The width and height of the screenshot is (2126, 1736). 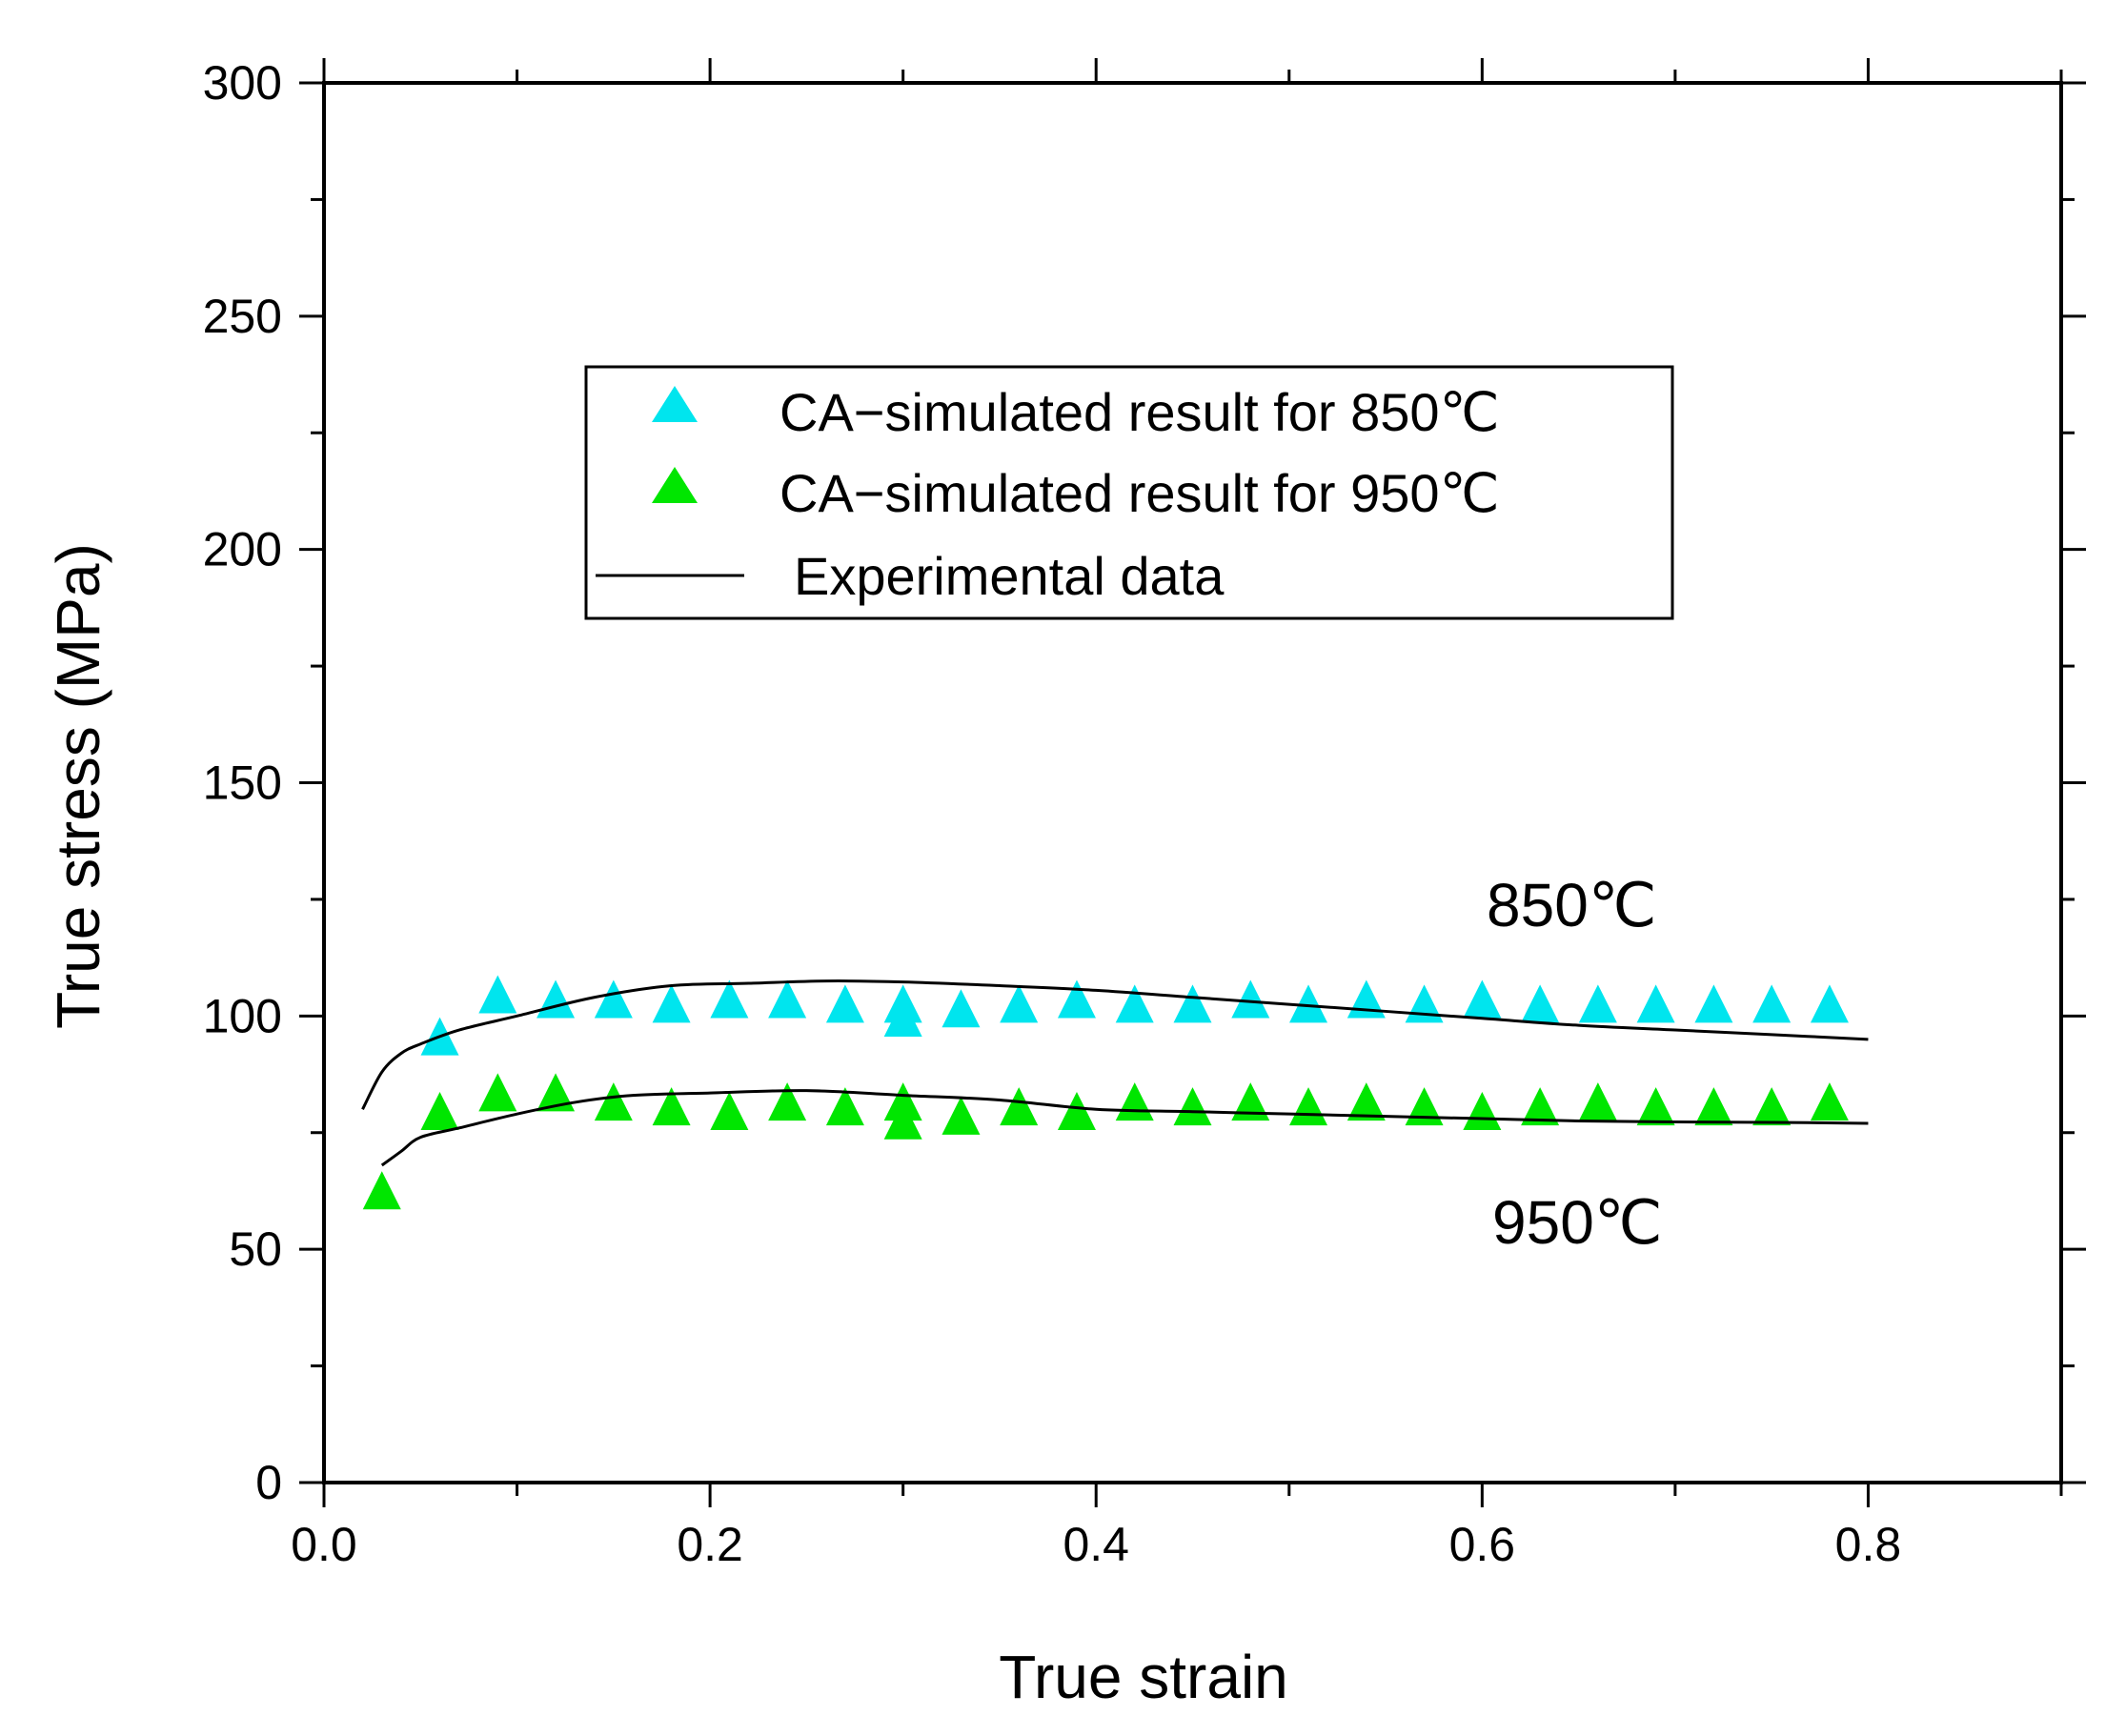 I want to click on x-axis-title: True strain, so click(x=1143, y=1677).